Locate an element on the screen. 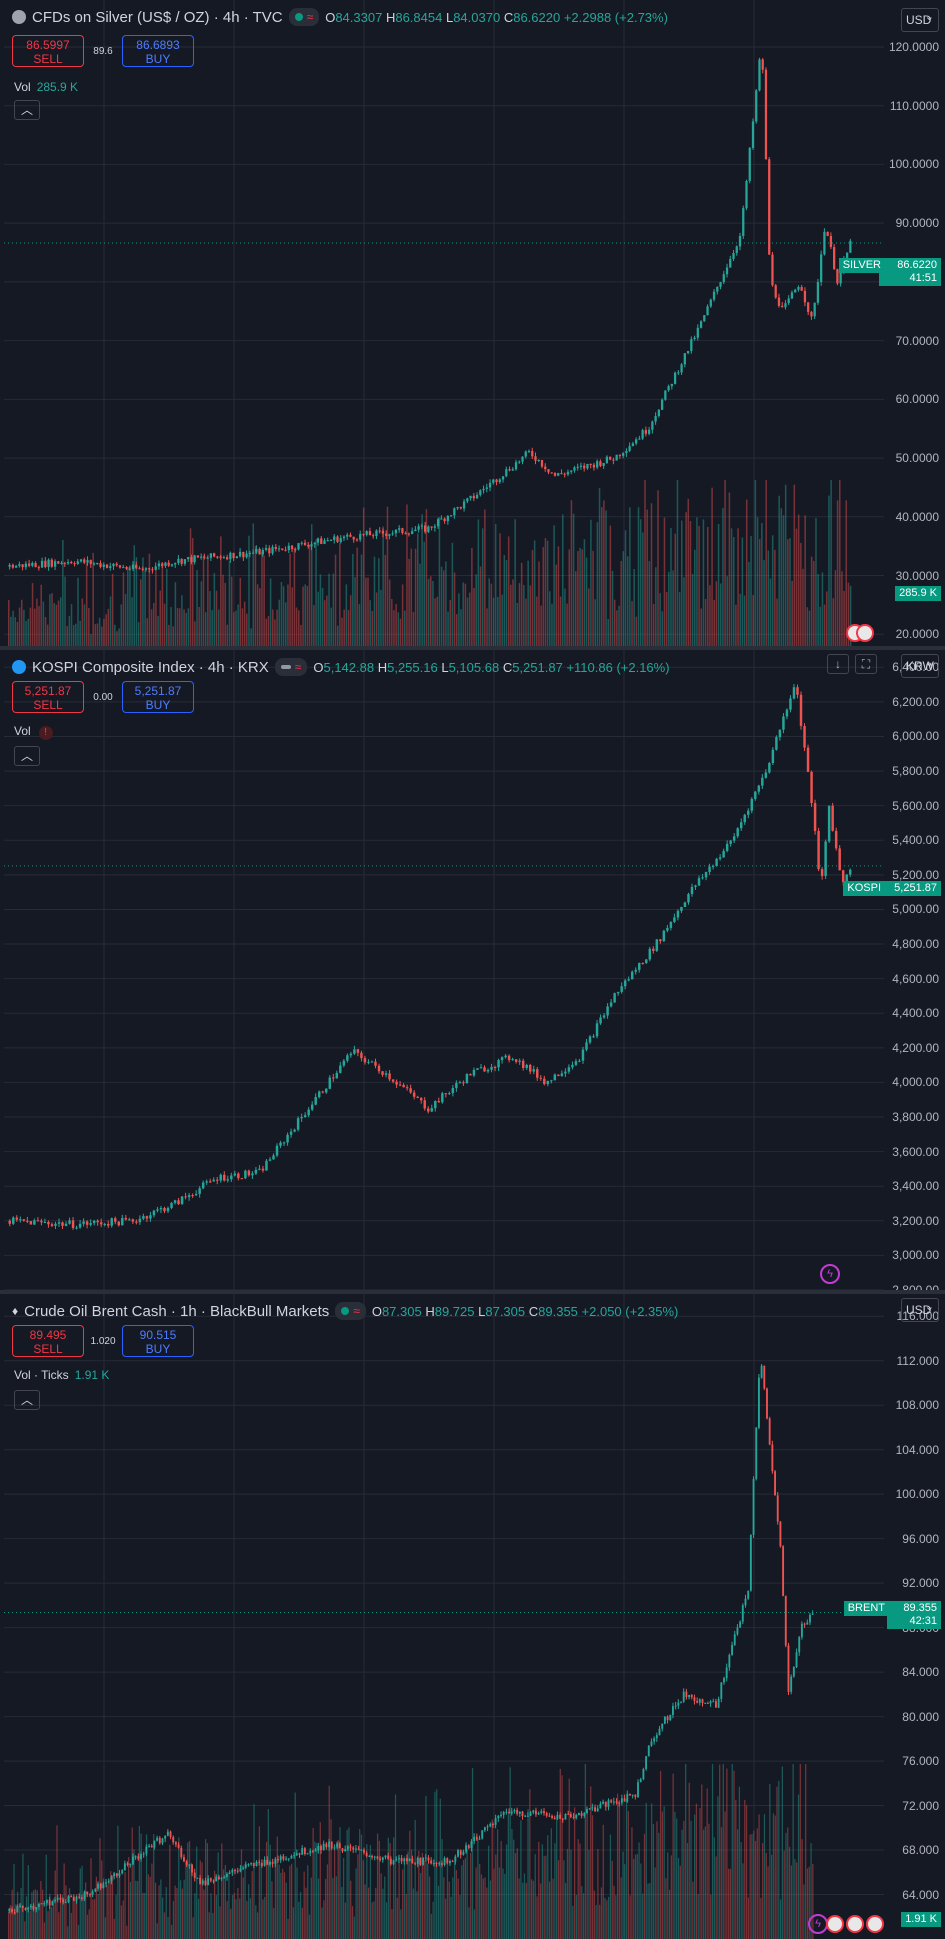 This screenshot has height=1939, width=945. trade-box: 5,251.87 SELL 0.00 5,251.87 BUY is located at coordinates (103, 697).